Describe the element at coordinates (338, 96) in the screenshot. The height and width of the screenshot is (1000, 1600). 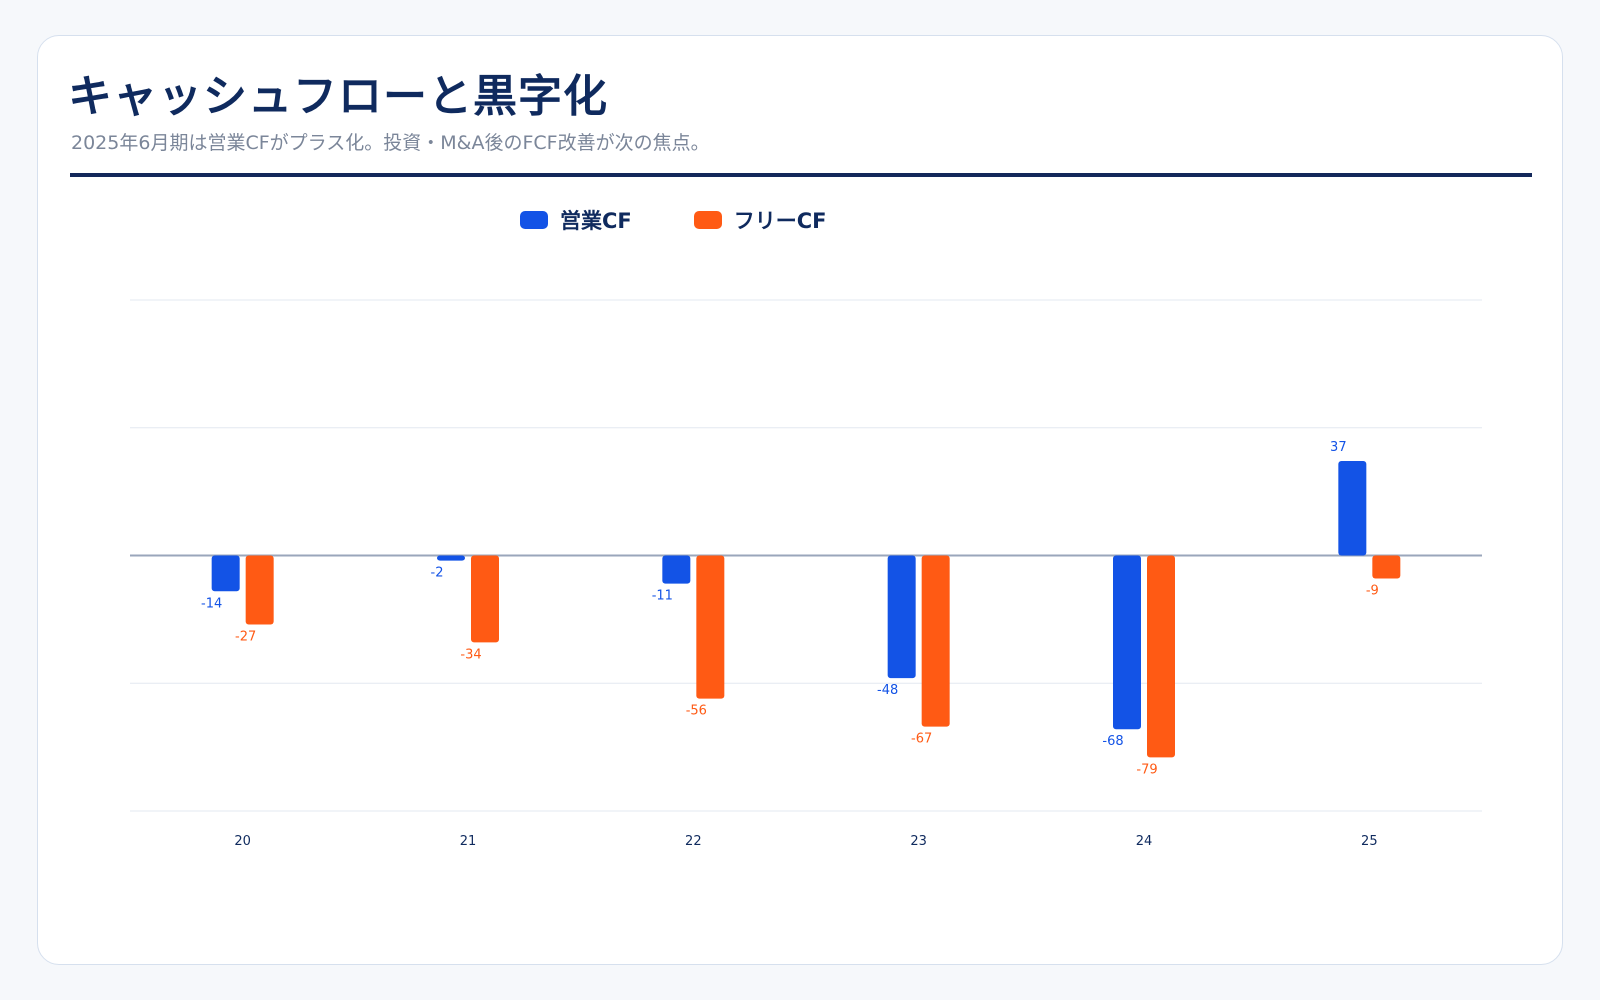
I see `page-title: キャッシュフローと黒字化` at that location.